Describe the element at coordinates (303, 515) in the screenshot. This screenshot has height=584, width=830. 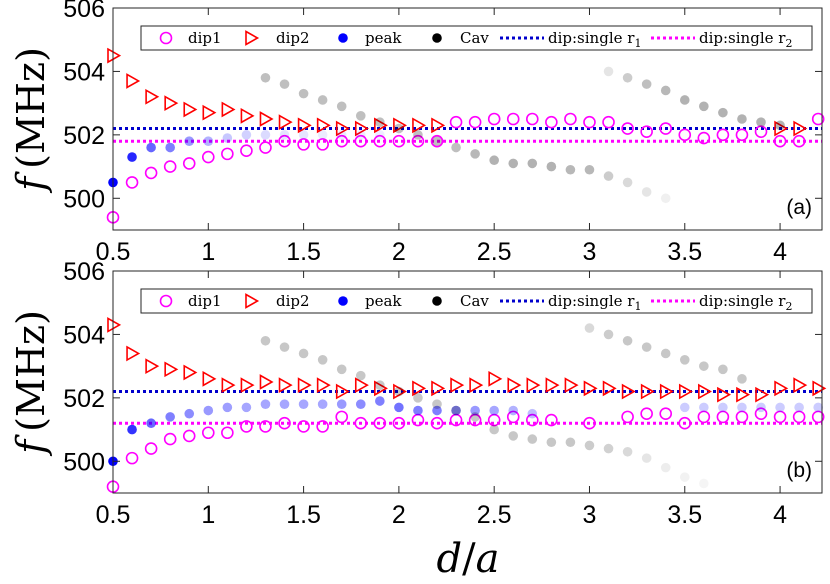
I see `x-tick-label: 1.5` at that location.